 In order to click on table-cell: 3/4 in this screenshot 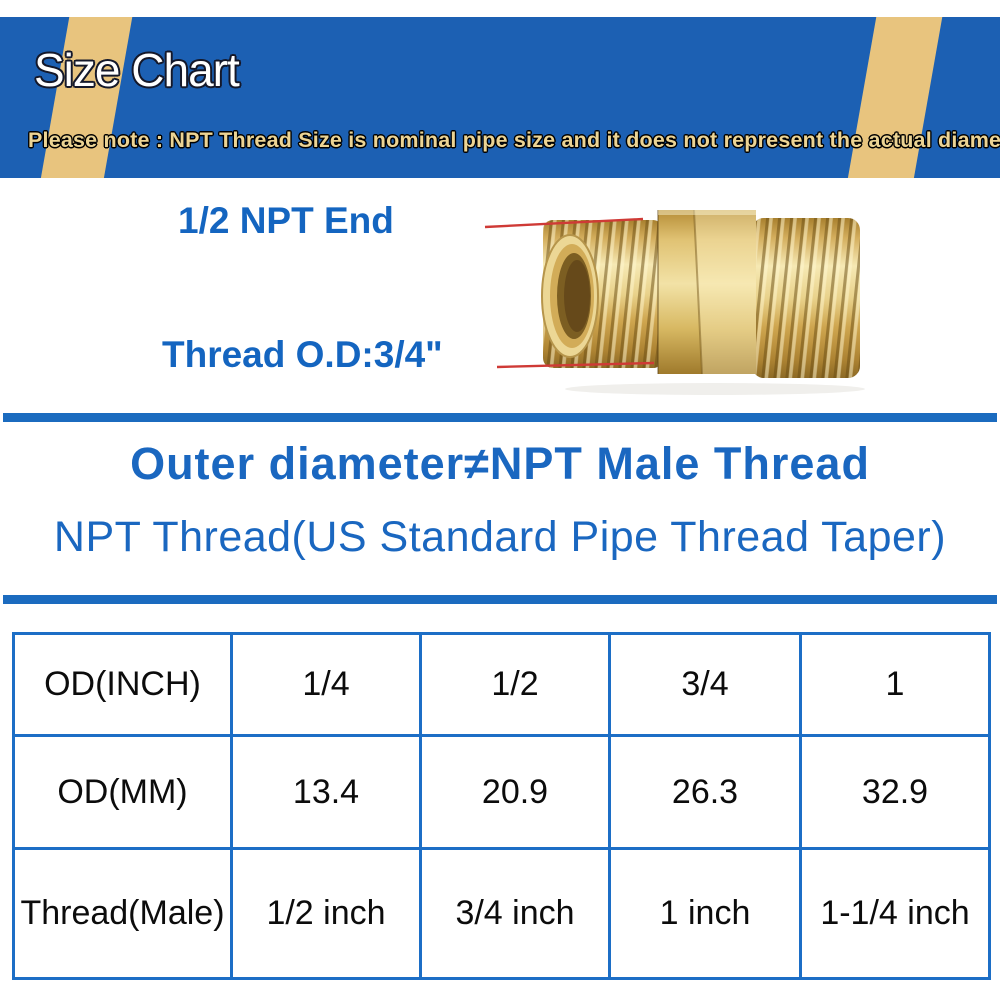, I will do `click(705, 684)`.